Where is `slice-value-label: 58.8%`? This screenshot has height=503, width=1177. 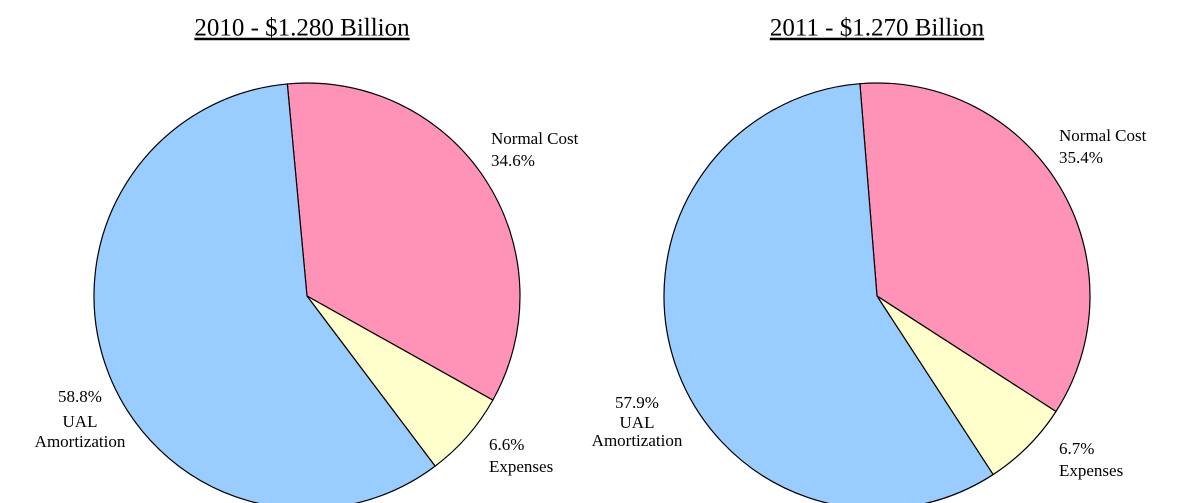 slice-value-label: 58.8% is located at coordinates (80, 396).